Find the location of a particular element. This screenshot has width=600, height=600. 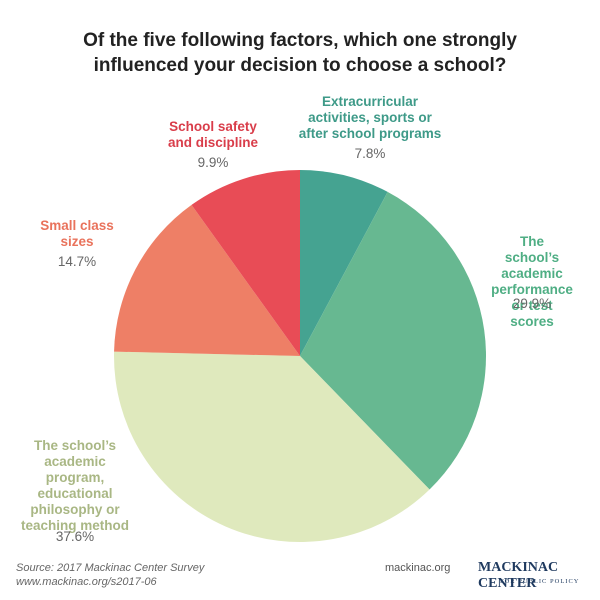

value-label: 37.6% is located at coordinates (75, 536).